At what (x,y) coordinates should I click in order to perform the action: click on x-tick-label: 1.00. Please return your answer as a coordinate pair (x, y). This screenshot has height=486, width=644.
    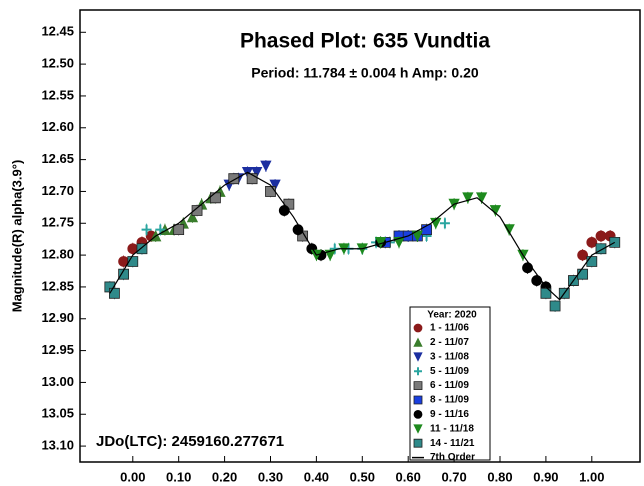
    Looking at the image, I should click on (591, 476).